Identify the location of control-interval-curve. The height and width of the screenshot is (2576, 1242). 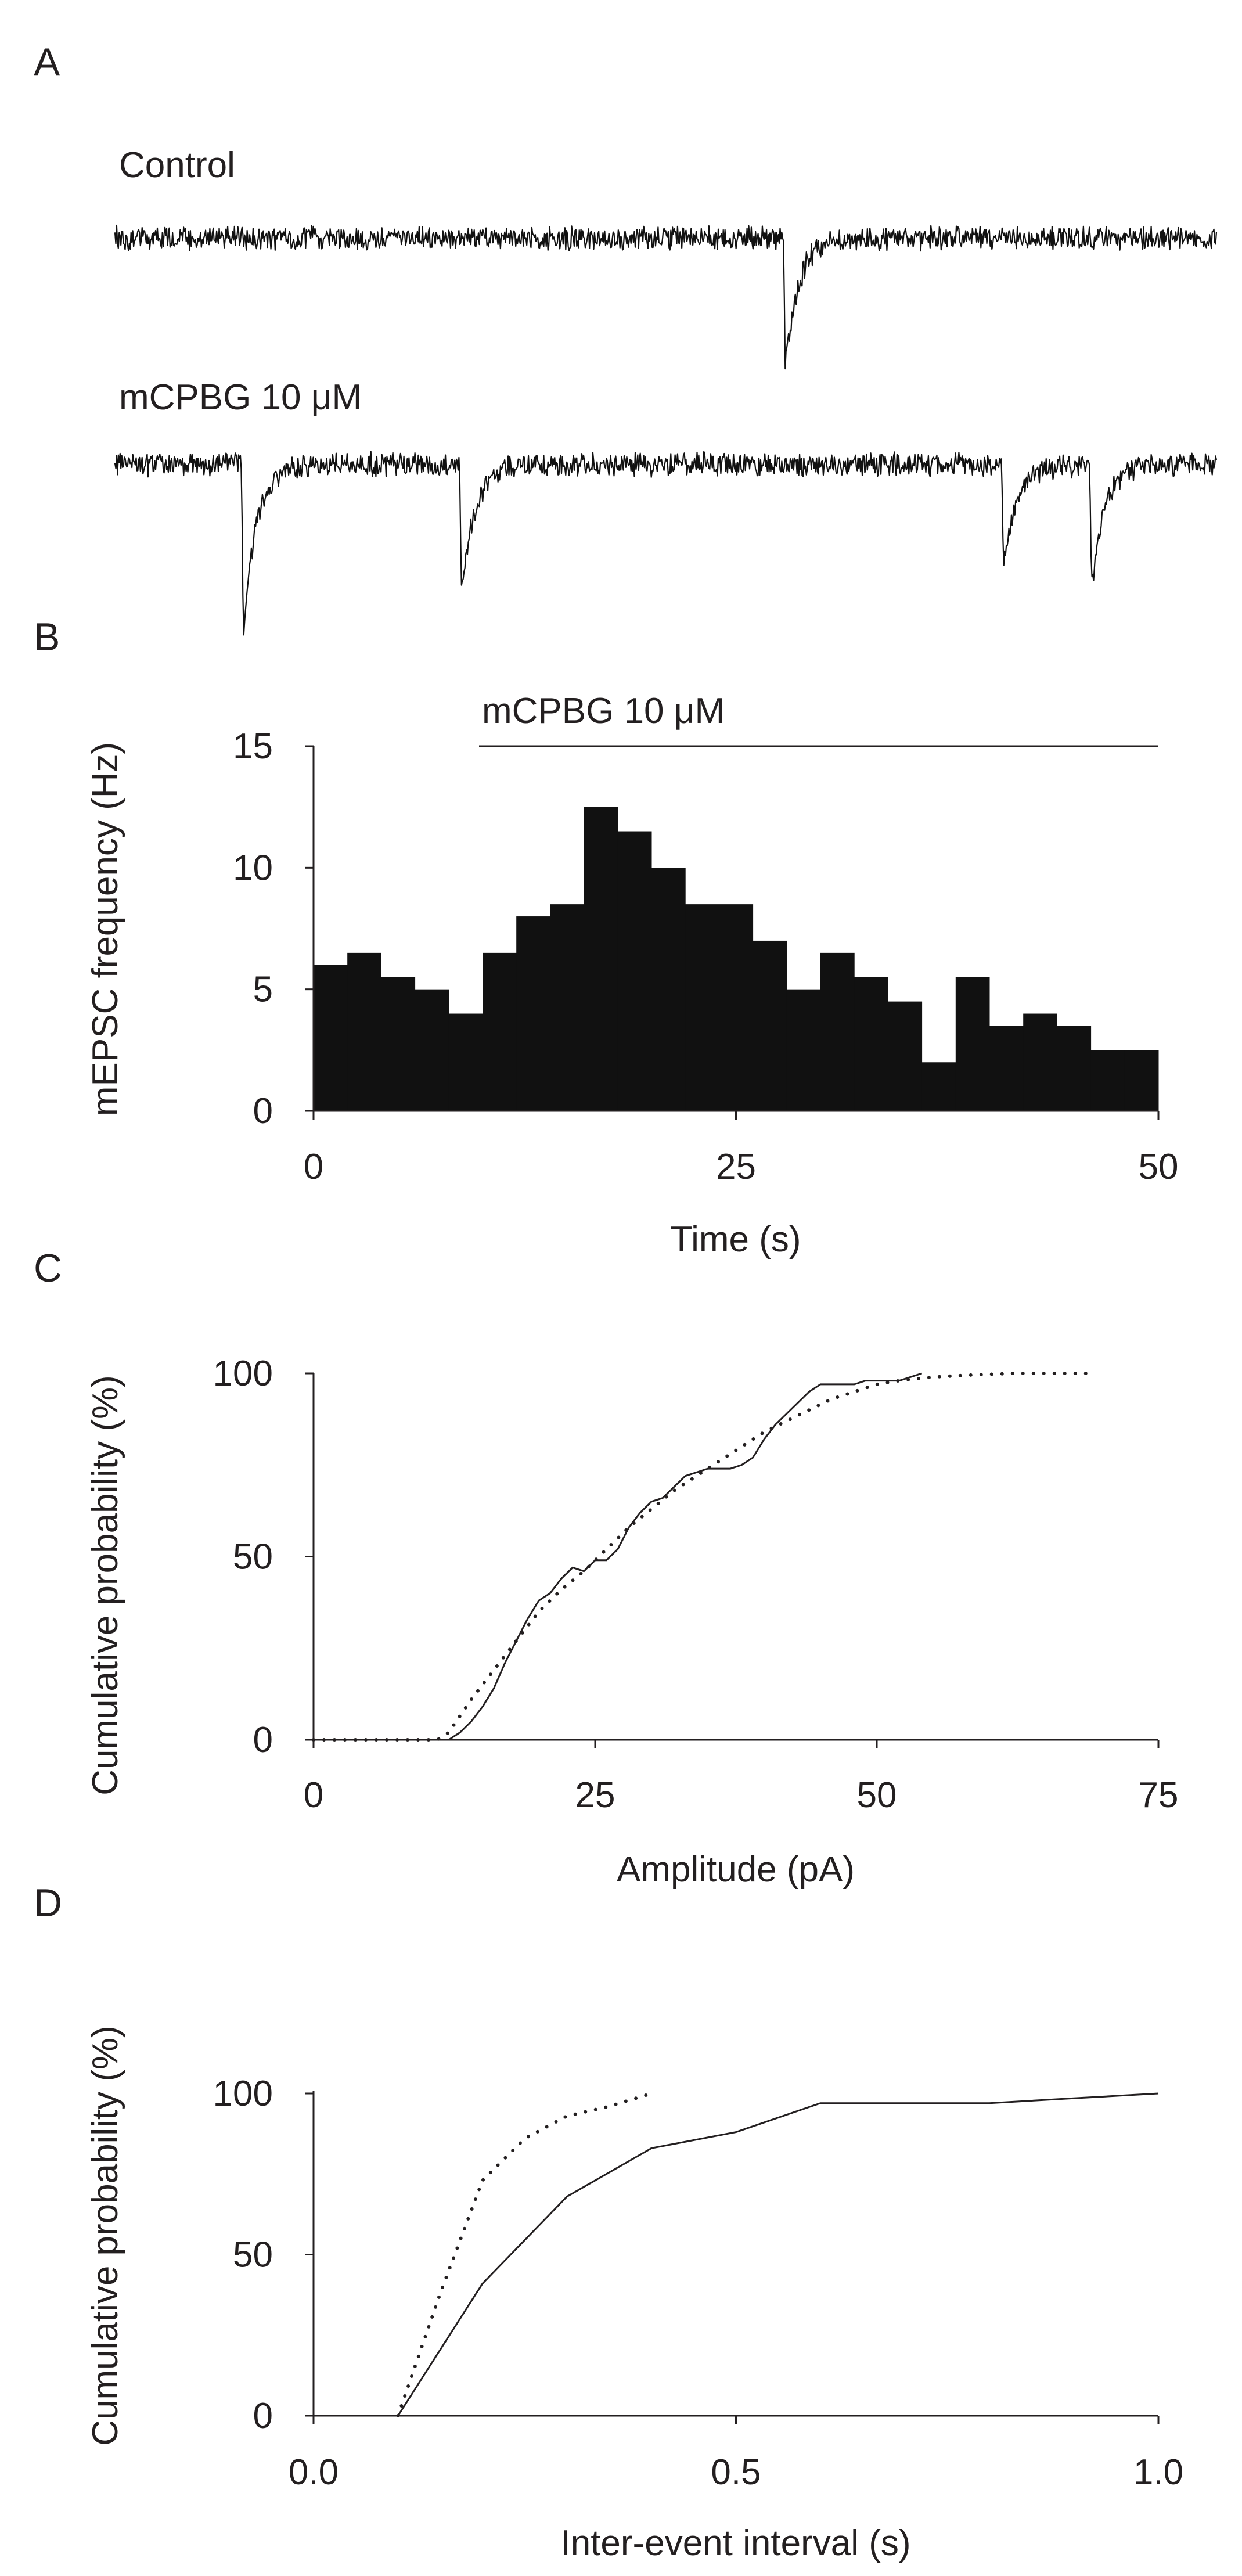
(525, 2254).